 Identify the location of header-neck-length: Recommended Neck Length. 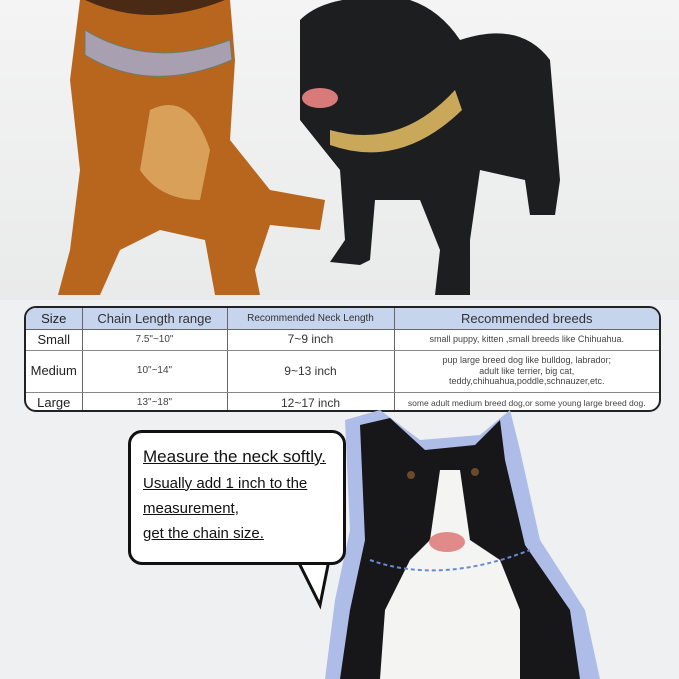
(311, 319).